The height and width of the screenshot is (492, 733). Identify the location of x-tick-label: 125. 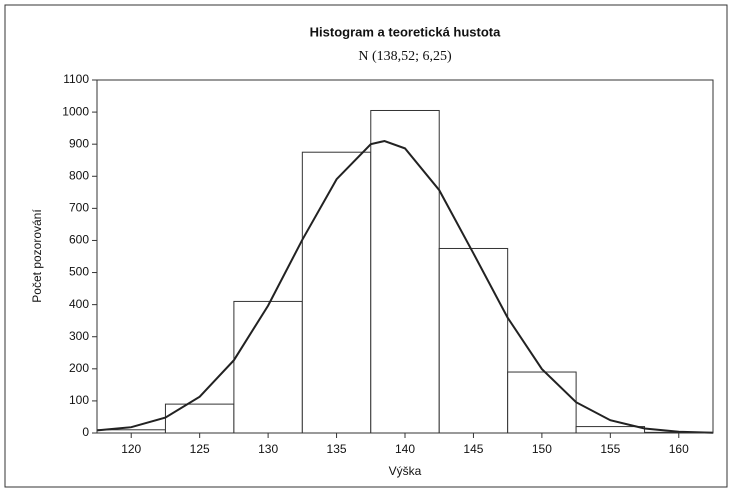
(200, 449).